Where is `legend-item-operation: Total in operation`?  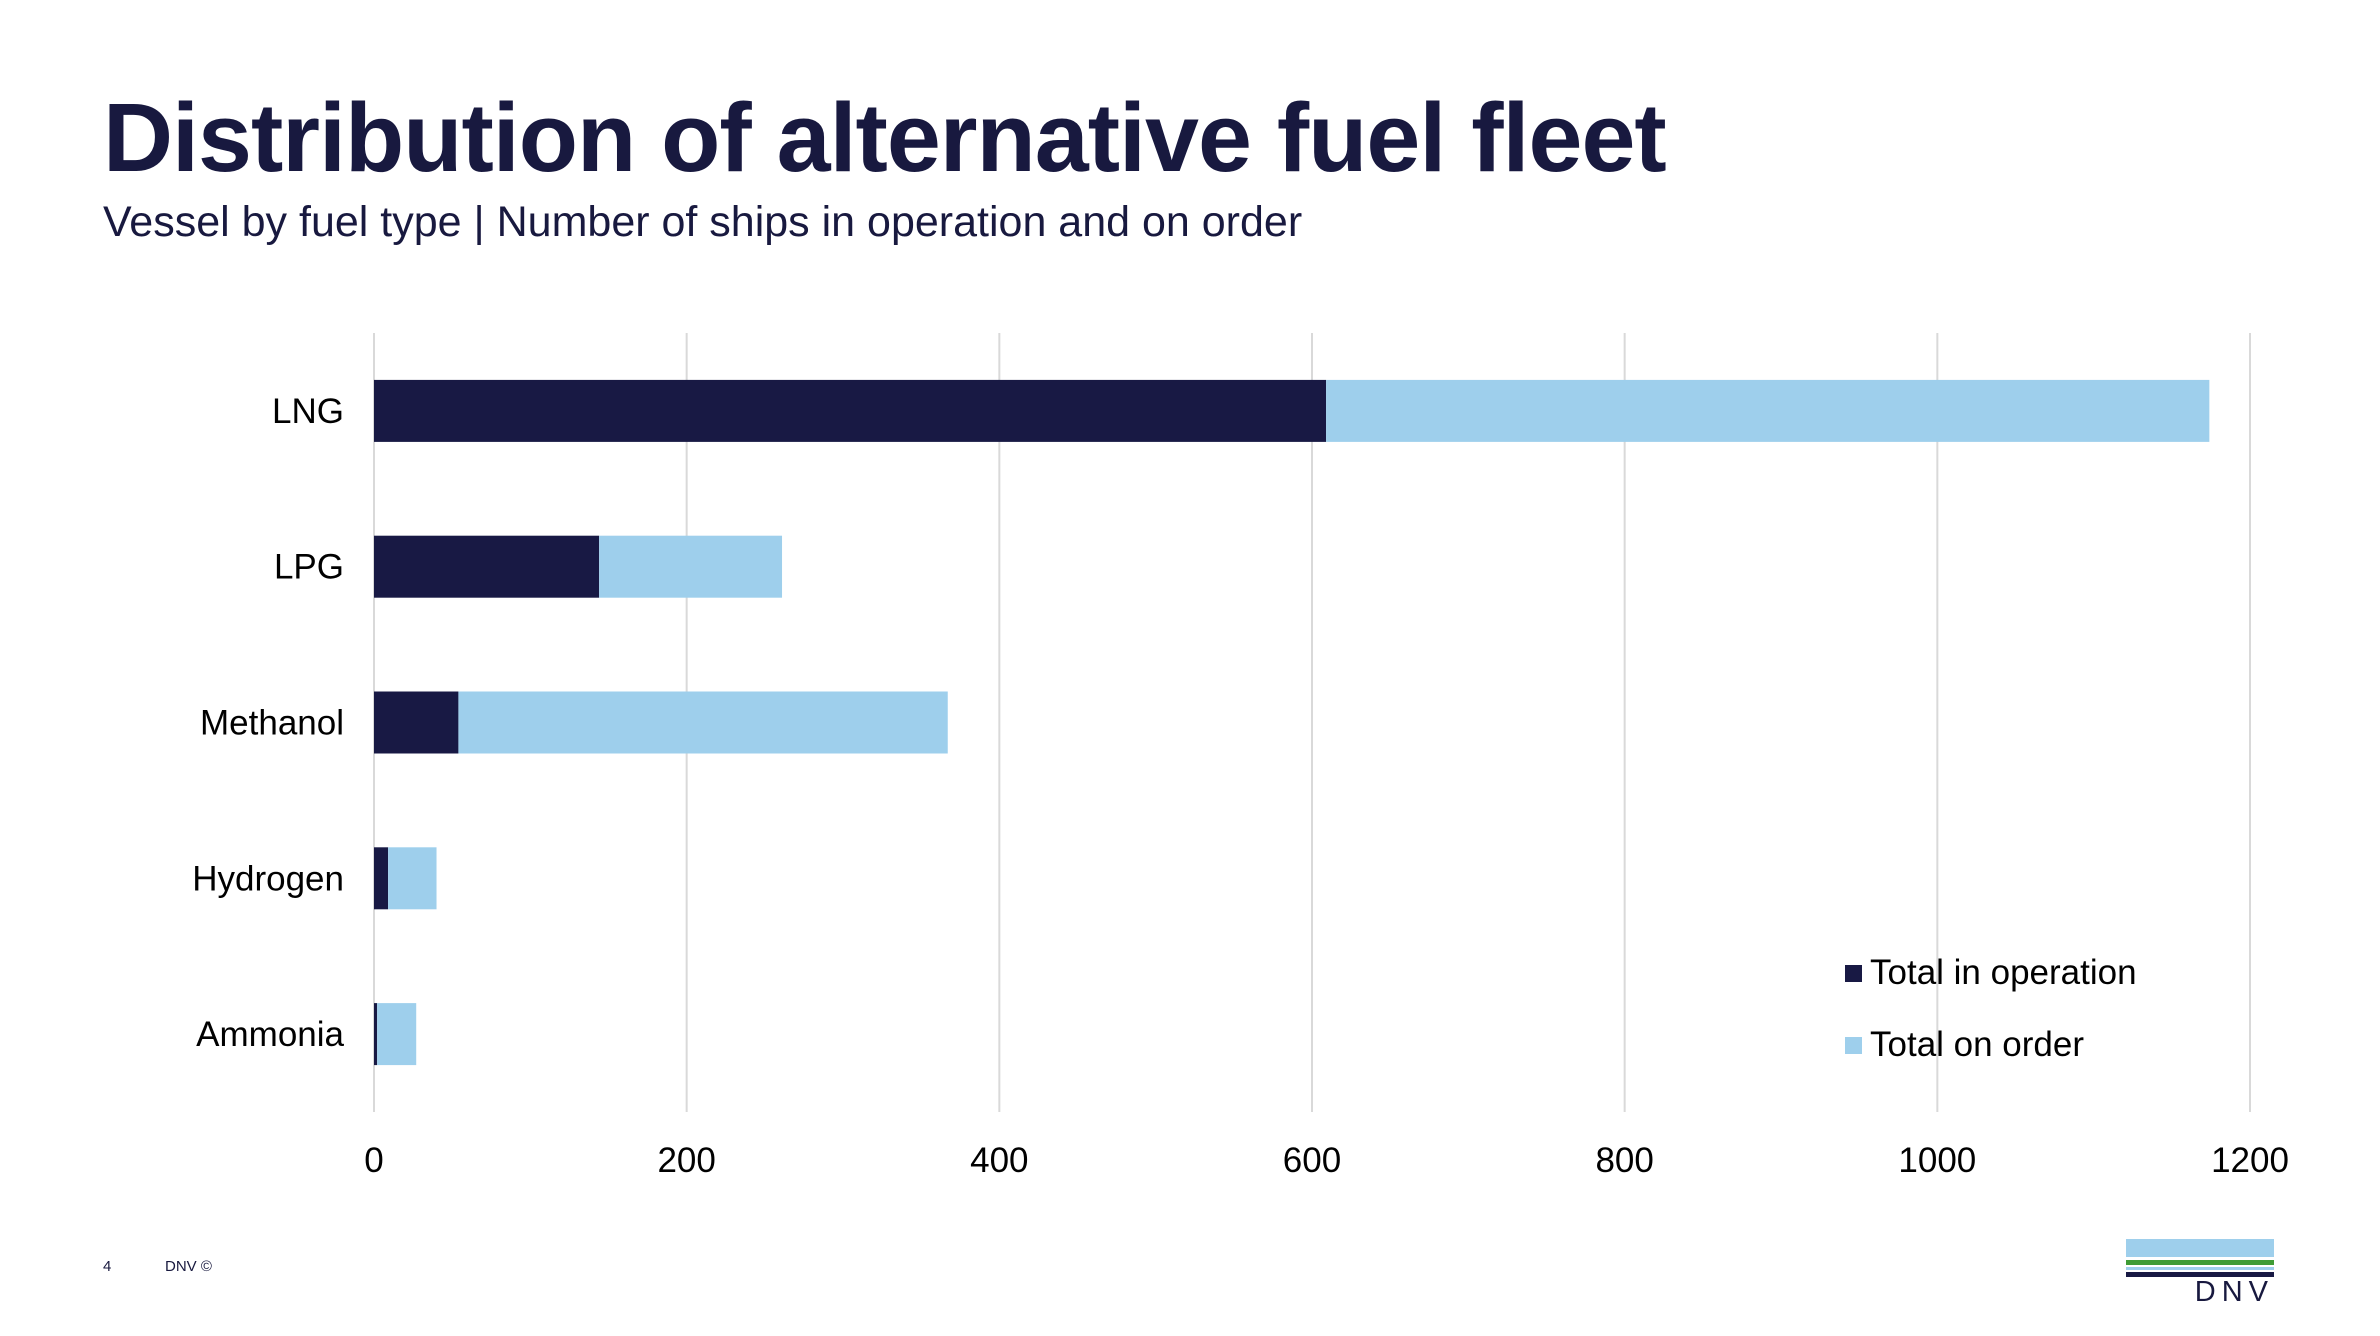
legend-item-operation: Total in operation is located at coordinates (1991, 972).